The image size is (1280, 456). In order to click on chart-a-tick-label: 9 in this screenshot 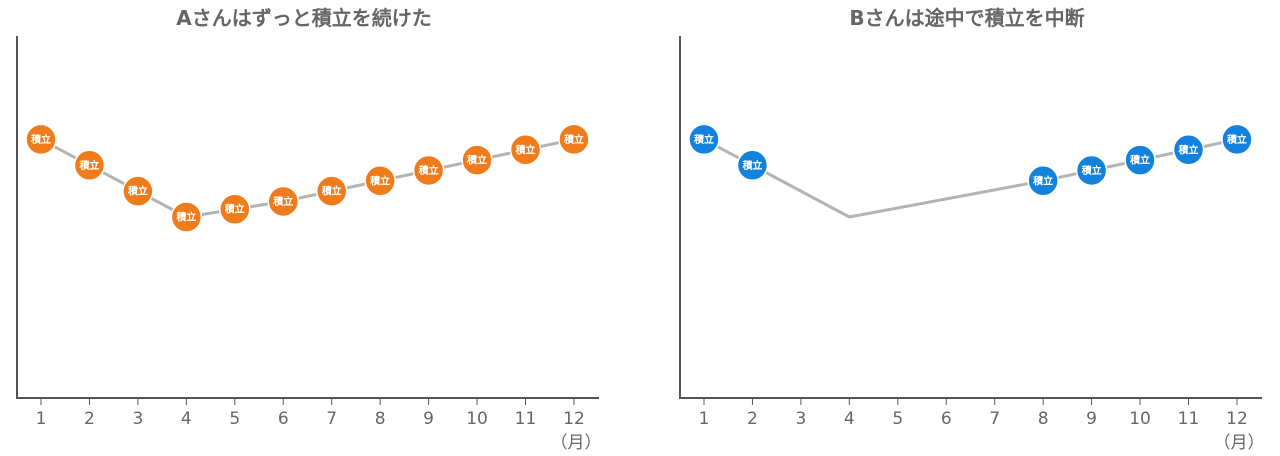, I will do `click(428, 419)`.